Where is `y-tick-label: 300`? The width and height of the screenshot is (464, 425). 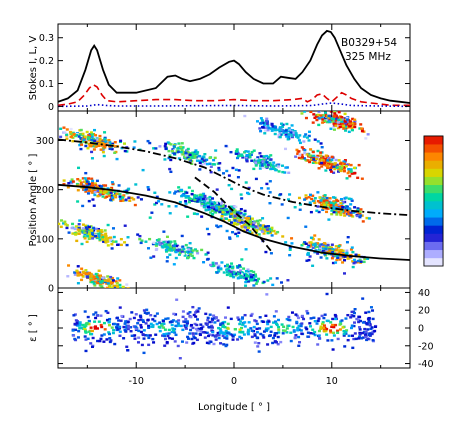 y-tick-label: 300 is located at coordinates (45, 141).